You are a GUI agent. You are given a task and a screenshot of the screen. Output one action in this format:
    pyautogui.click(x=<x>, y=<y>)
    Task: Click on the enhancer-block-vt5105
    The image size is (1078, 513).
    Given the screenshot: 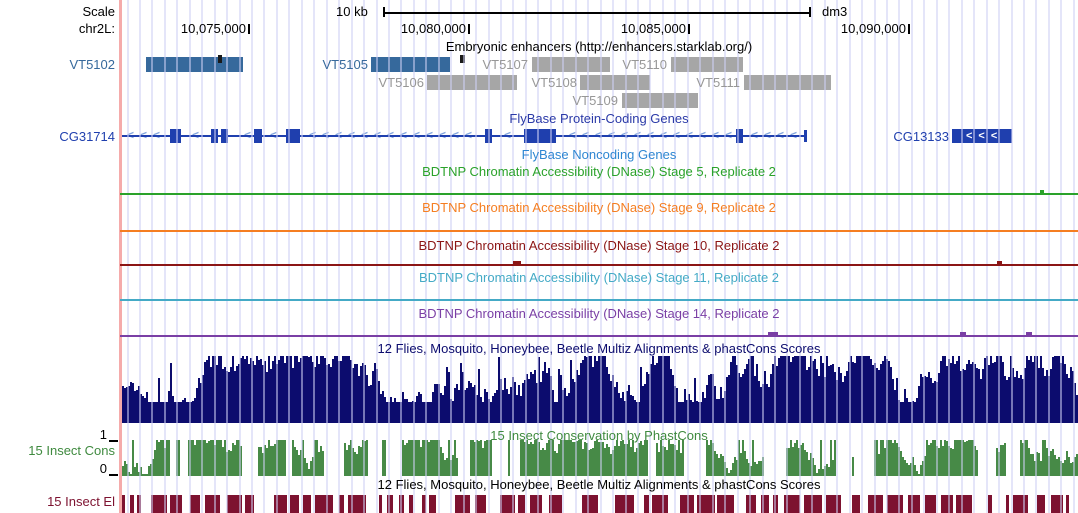 What is the action you would take?
    pyautogui.click(x=410, y=64)
    